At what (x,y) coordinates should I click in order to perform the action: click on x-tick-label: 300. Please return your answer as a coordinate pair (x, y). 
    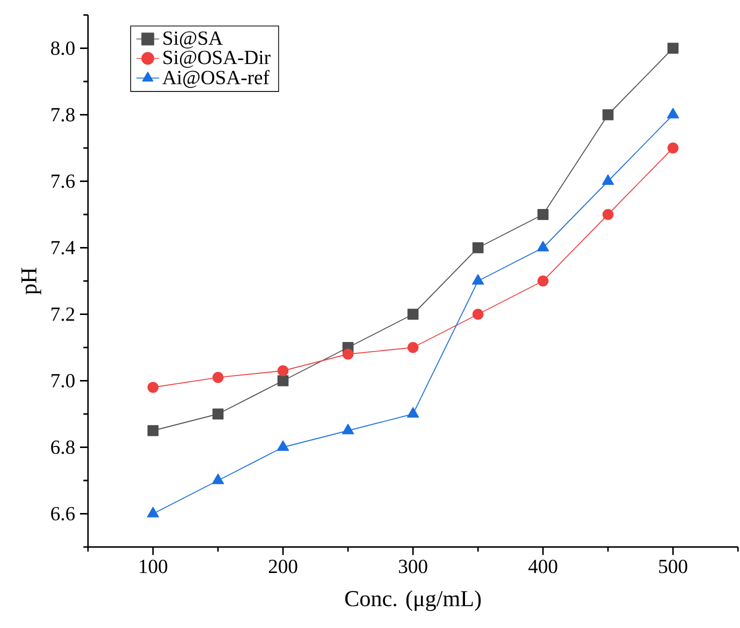
    Looking at the image, I should click on (413, 567).